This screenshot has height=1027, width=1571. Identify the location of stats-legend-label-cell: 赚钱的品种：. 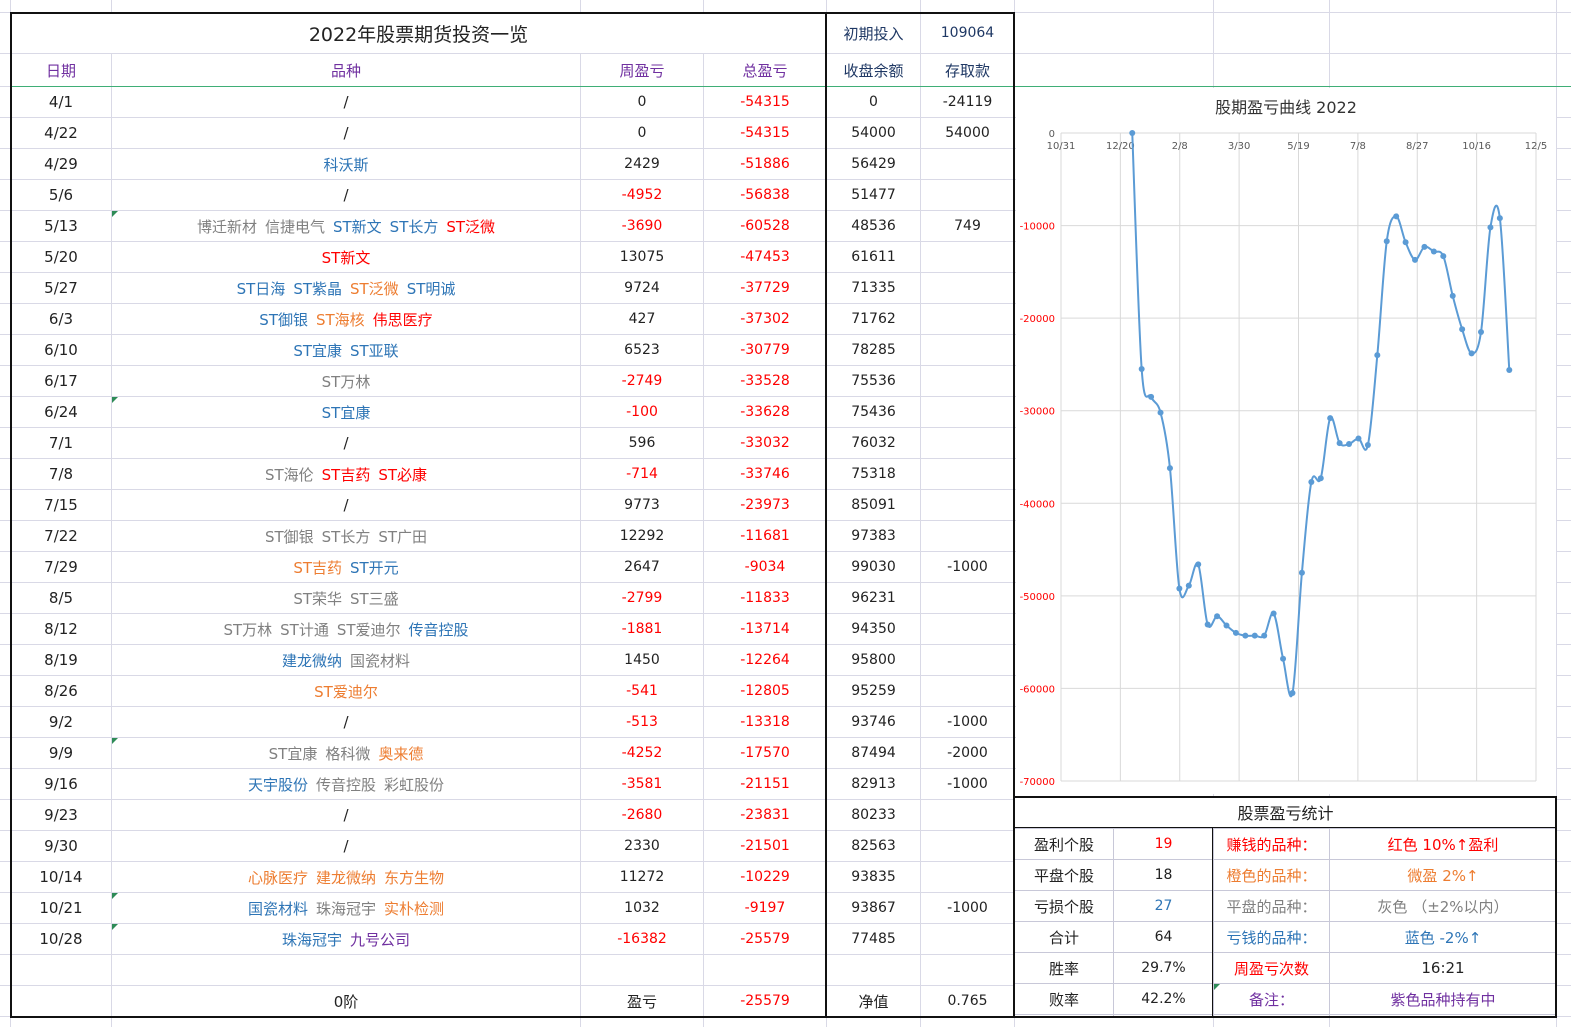
(1271, 844).